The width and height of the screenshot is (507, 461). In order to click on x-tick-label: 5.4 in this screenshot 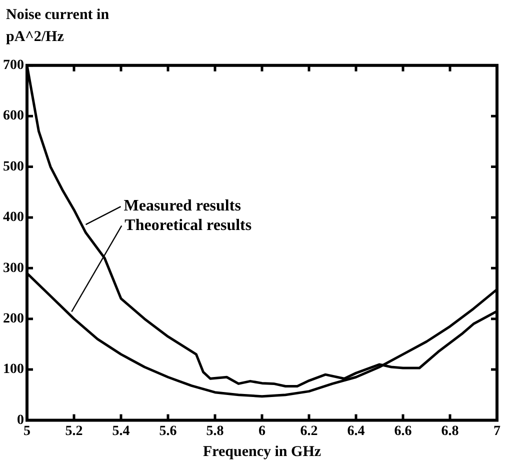, I will do `click(121, 432)`.